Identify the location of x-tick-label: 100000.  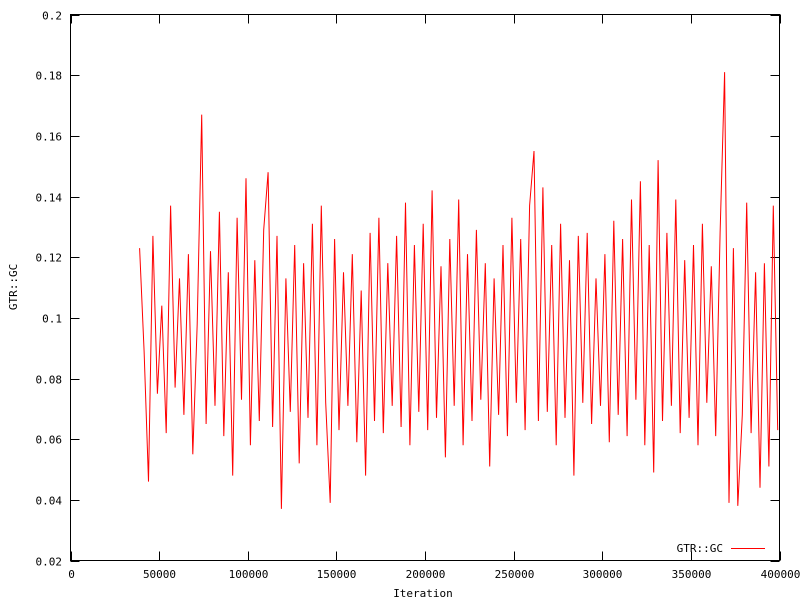
(249, 574).